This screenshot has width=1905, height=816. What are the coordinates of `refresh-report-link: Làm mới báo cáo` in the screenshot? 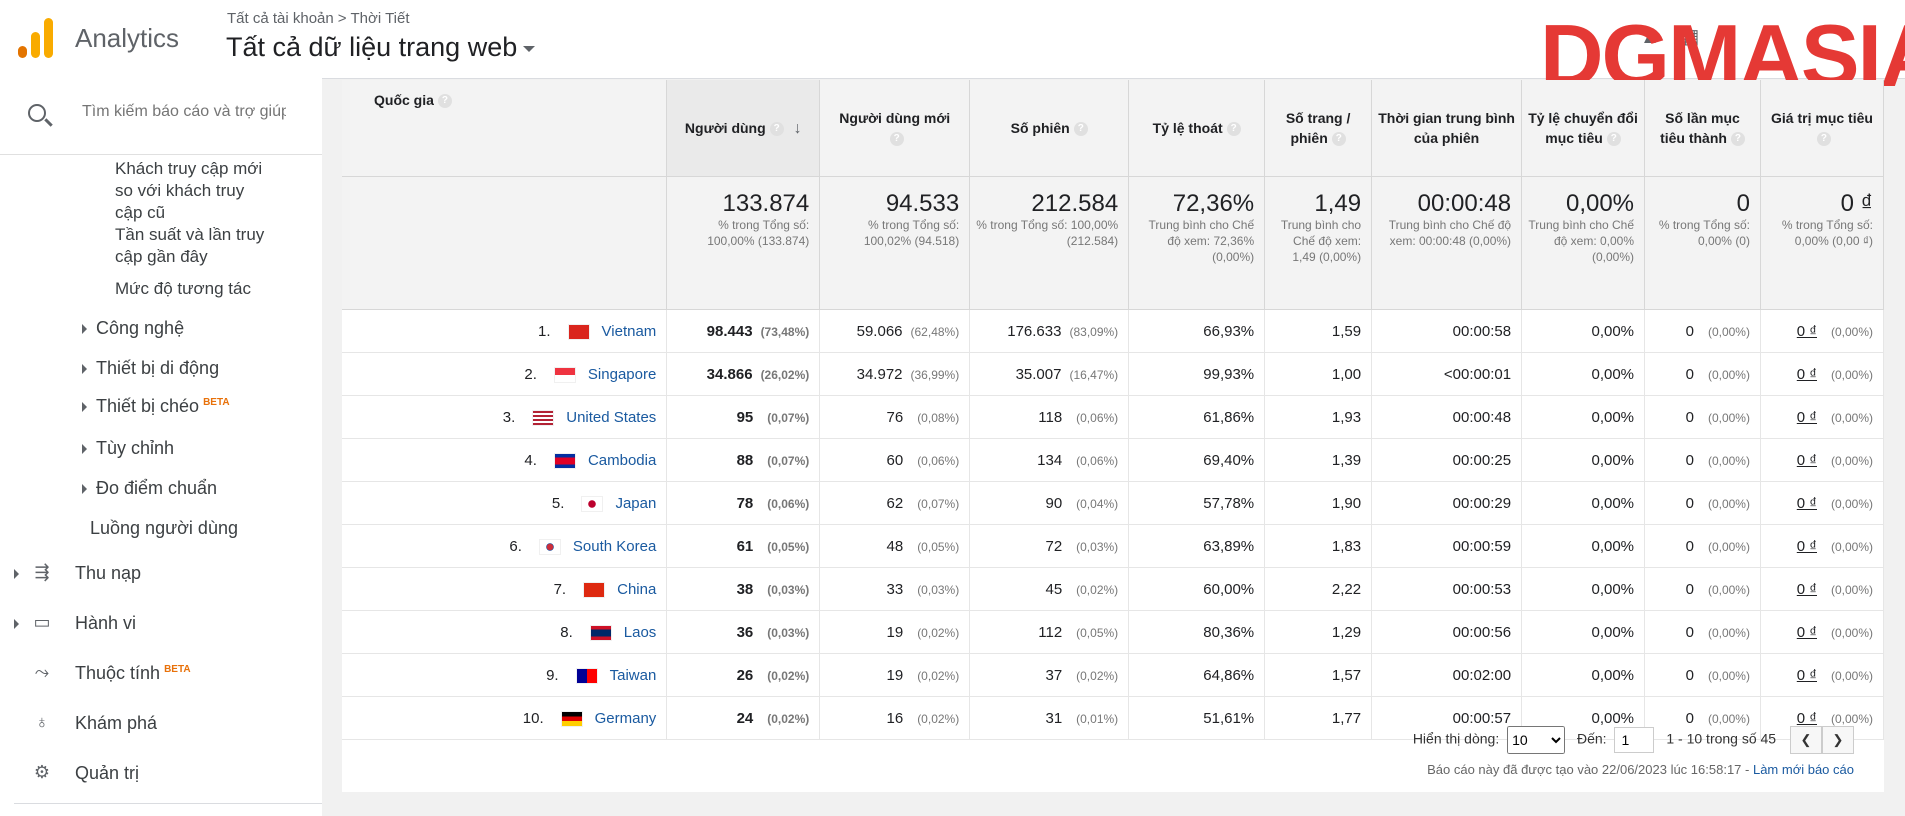 It's located at (1803, 769).